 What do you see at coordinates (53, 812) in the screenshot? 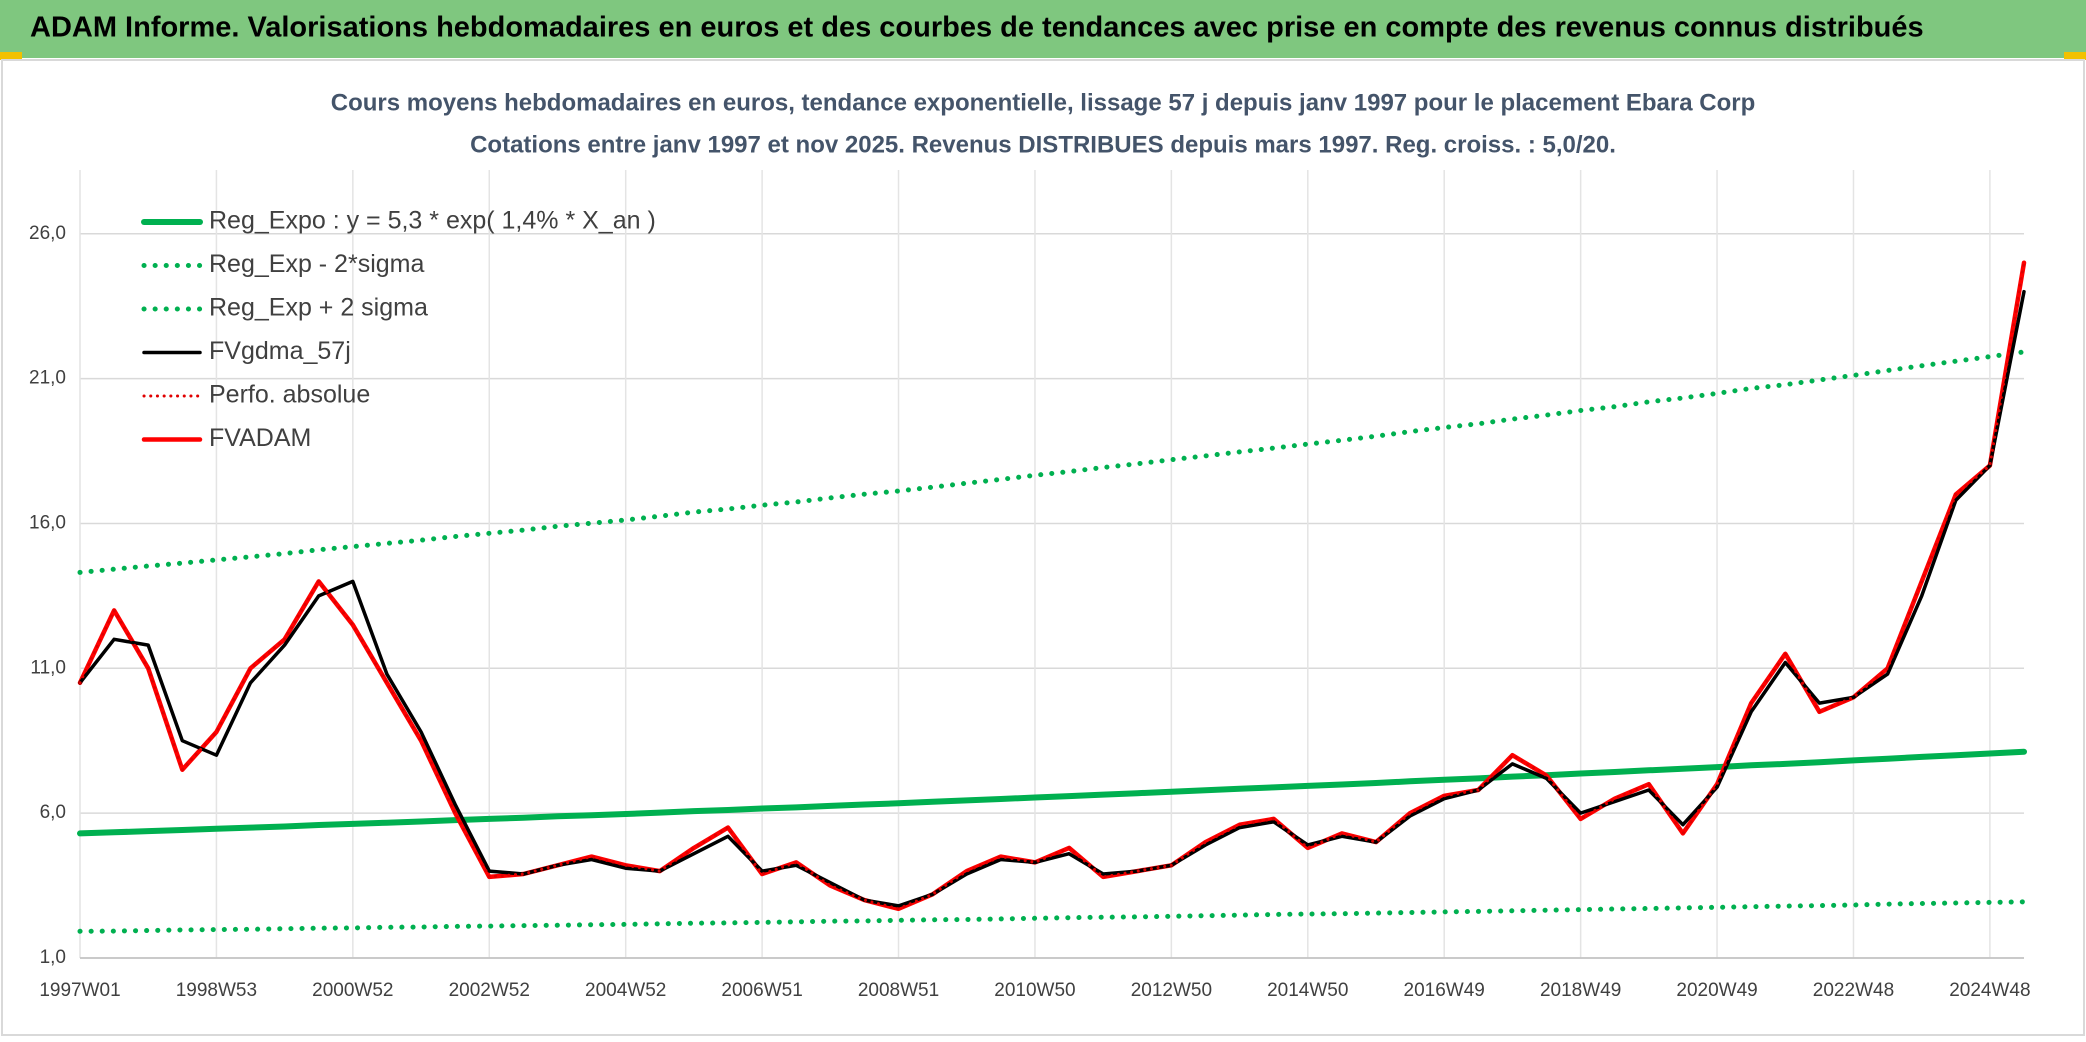
I see `y-tick-label: 6,0` at bounding box center [53, 812].